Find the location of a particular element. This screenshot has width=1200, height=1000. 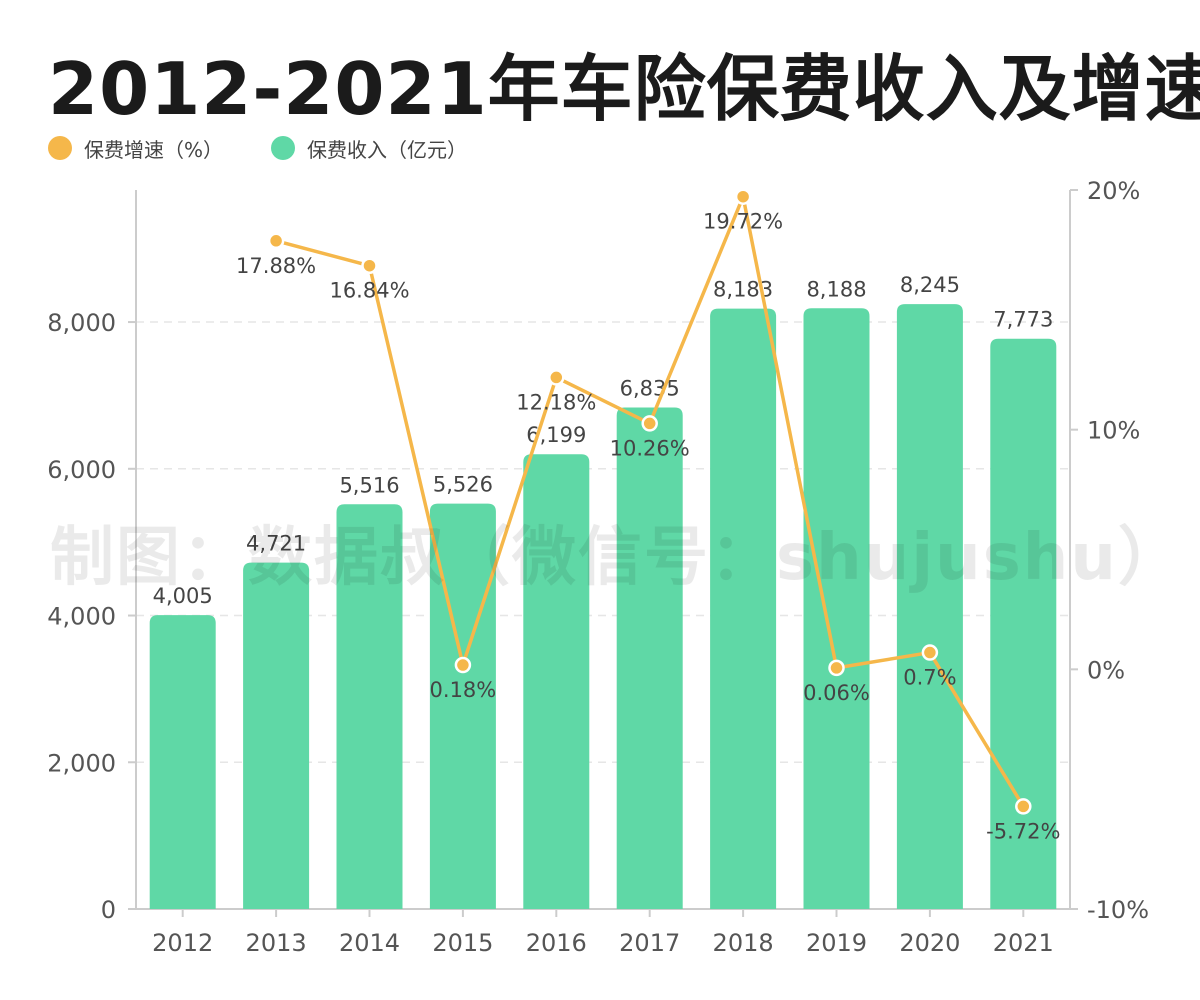

rate-point-2015 is located at coordinates (463, 665).